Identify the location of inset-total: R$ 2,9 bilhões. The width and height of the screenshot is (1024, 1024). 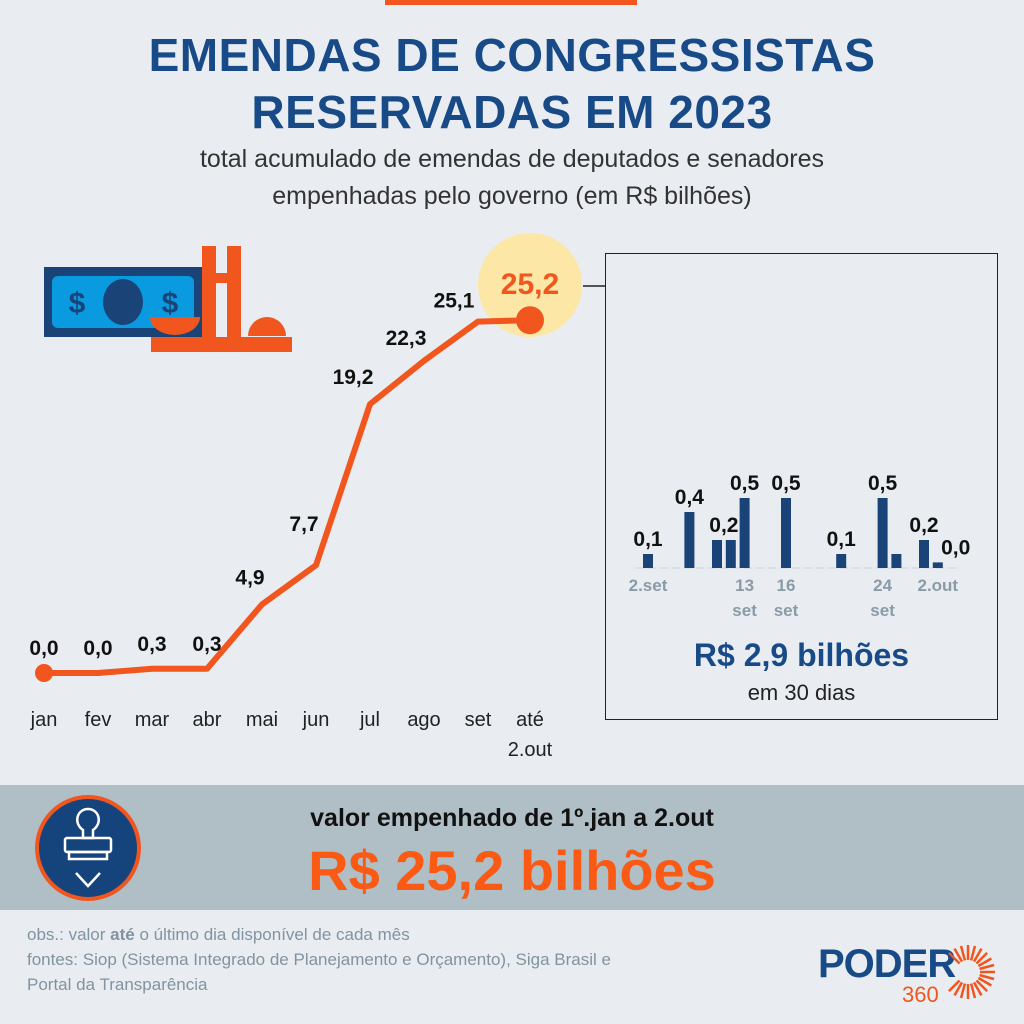
(801, 655).